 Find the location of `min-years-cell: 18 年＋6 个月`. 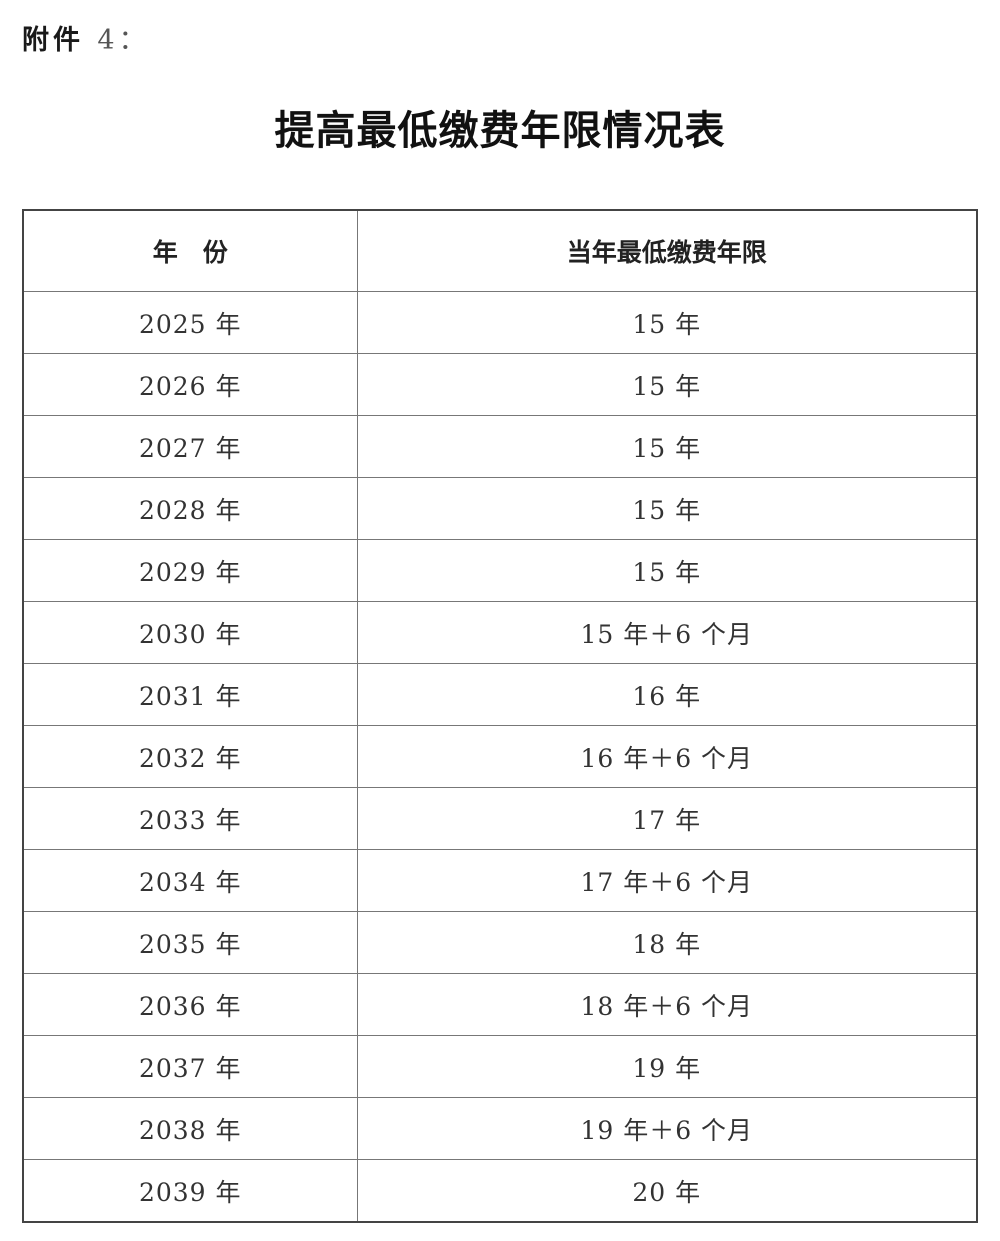

min-years-cell: 18 年＋6 个月 is located at coordinates (667, 1004).